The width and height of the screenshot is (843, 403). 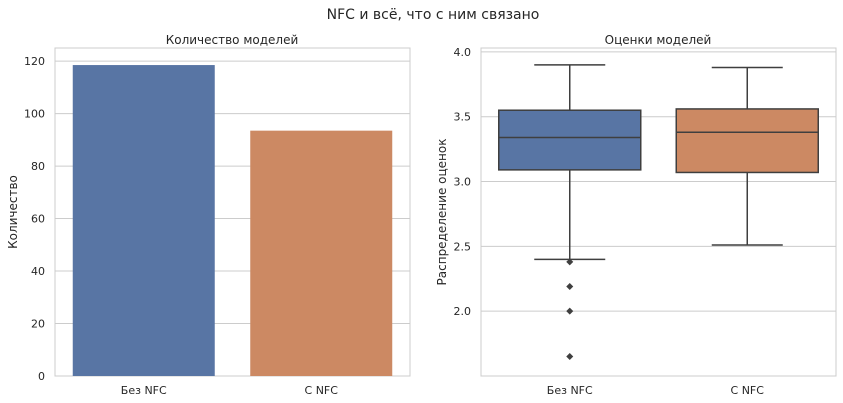 What do you see at coordinates (442, 212) in the screenshot?
I see `box-plot-y-axis-label: Распределение оценок` at bounding box center [442, 212].